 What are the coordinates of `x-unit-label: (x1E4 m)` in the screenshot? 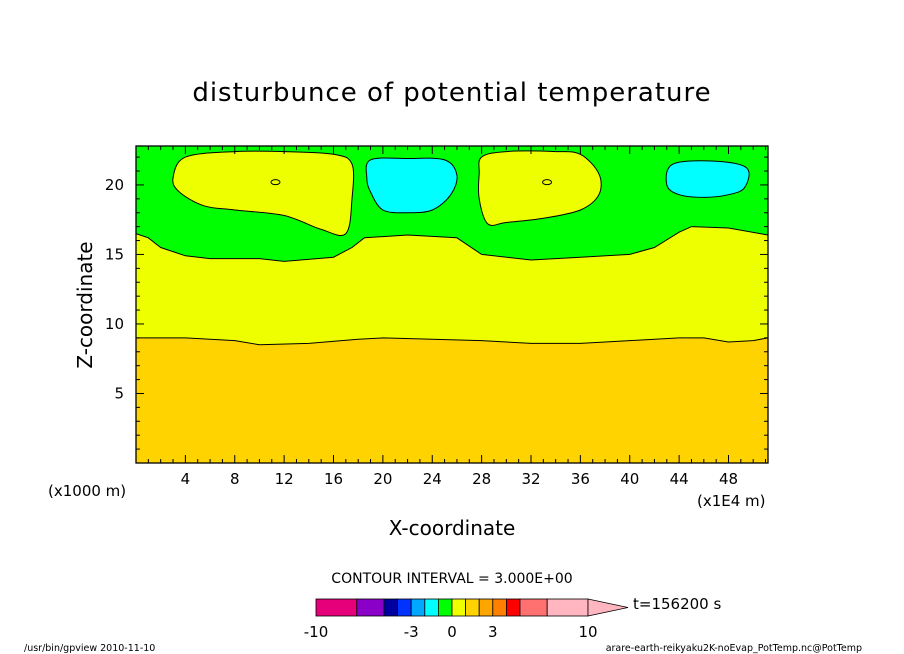 It's located at (731, 501).